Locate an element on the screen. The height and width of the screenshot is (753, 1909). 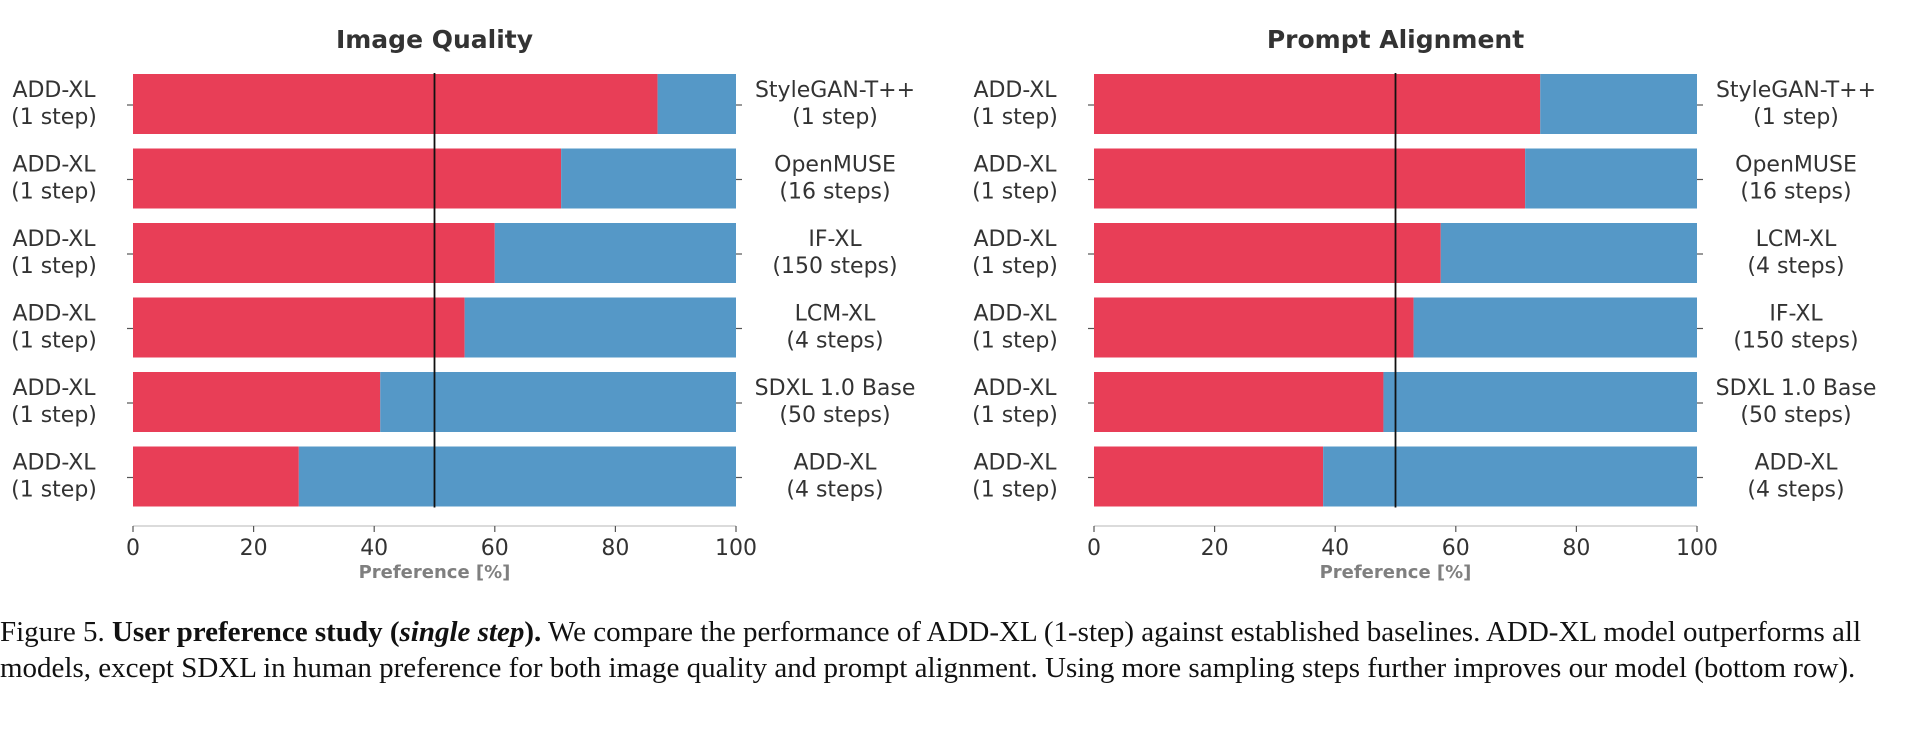
panel-1-row-1-baseline-bar is located at coordinates (696, 104).